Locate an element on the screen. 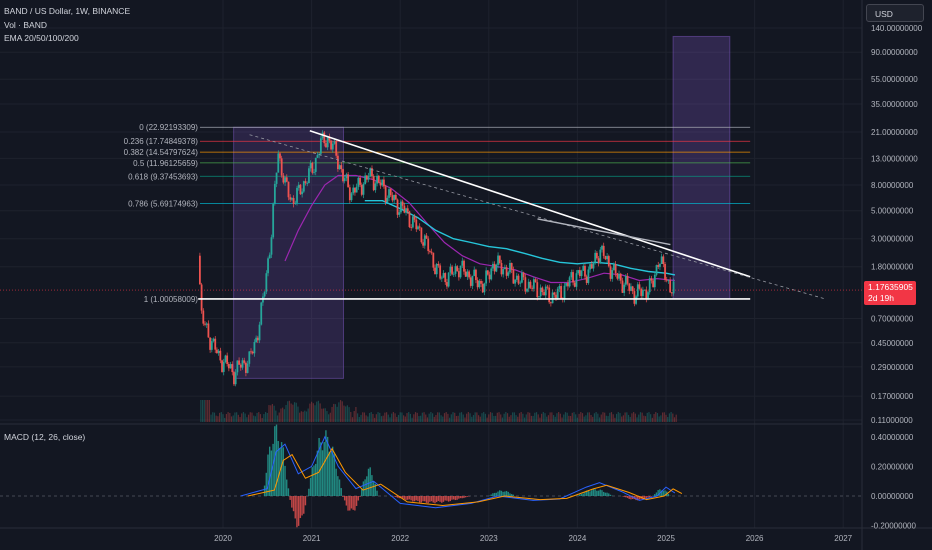 The image size is (932, 550). currency-button: USD is located at coordinates (895, 13).